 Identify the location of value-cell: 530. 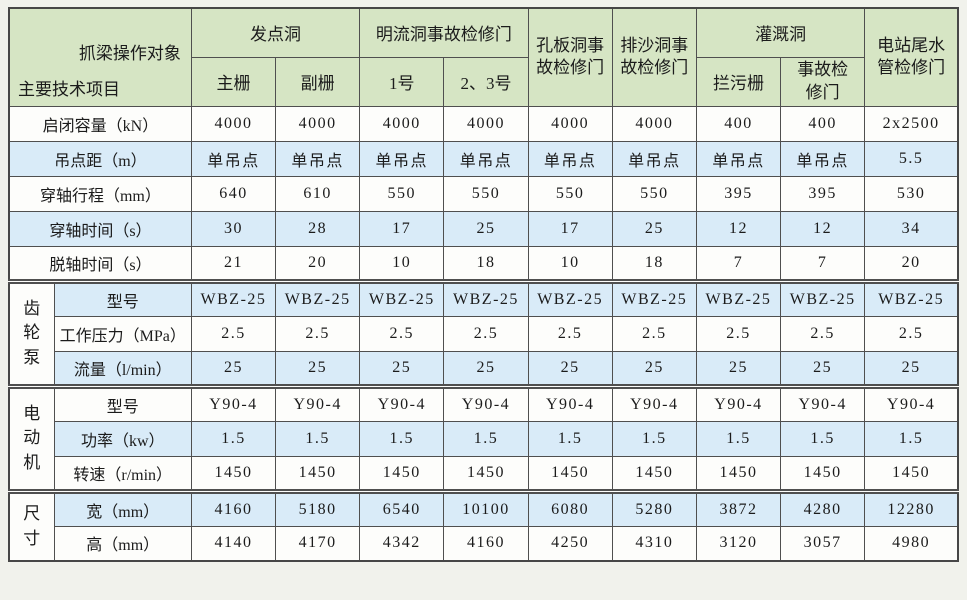
(911, 193).